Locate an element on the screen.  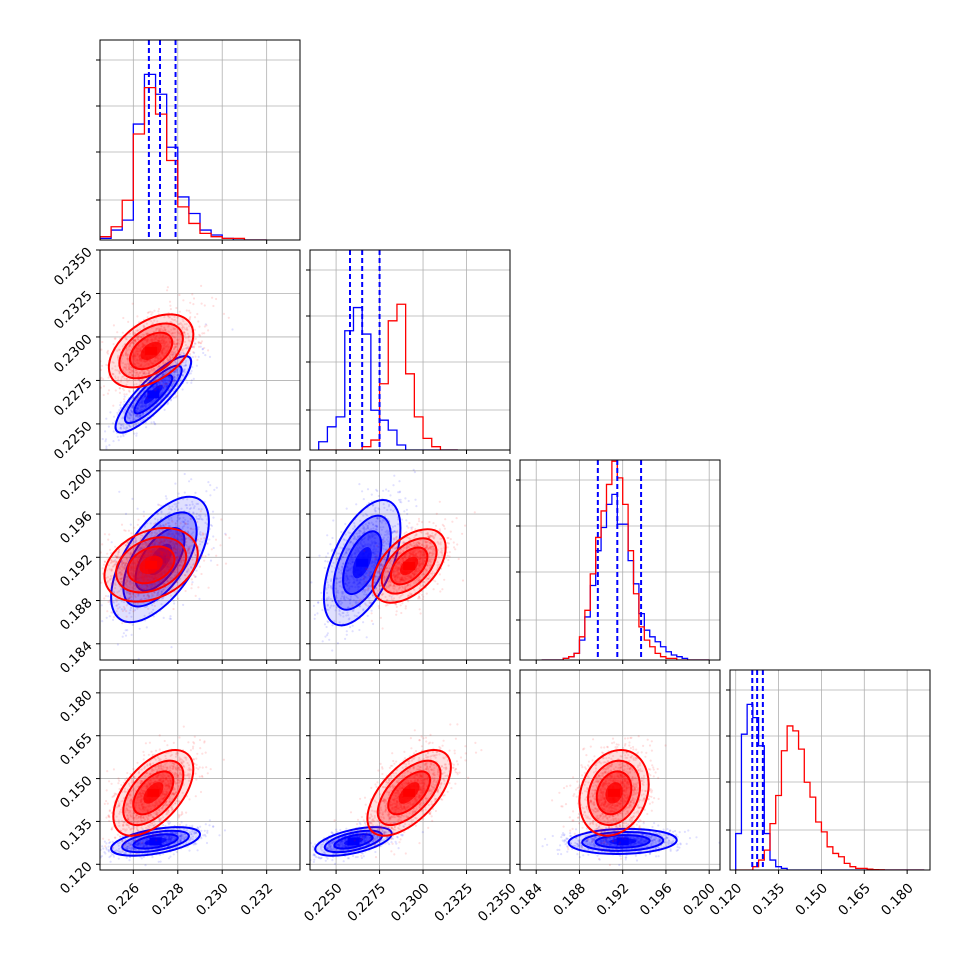
x-tick-label: 0.226 is located at coordinates (123, 899).